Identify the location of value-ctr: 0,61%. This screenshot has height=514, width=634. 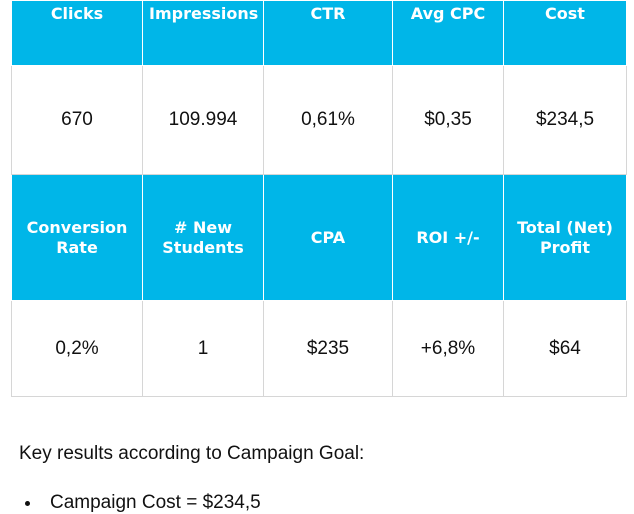
(328, 120).